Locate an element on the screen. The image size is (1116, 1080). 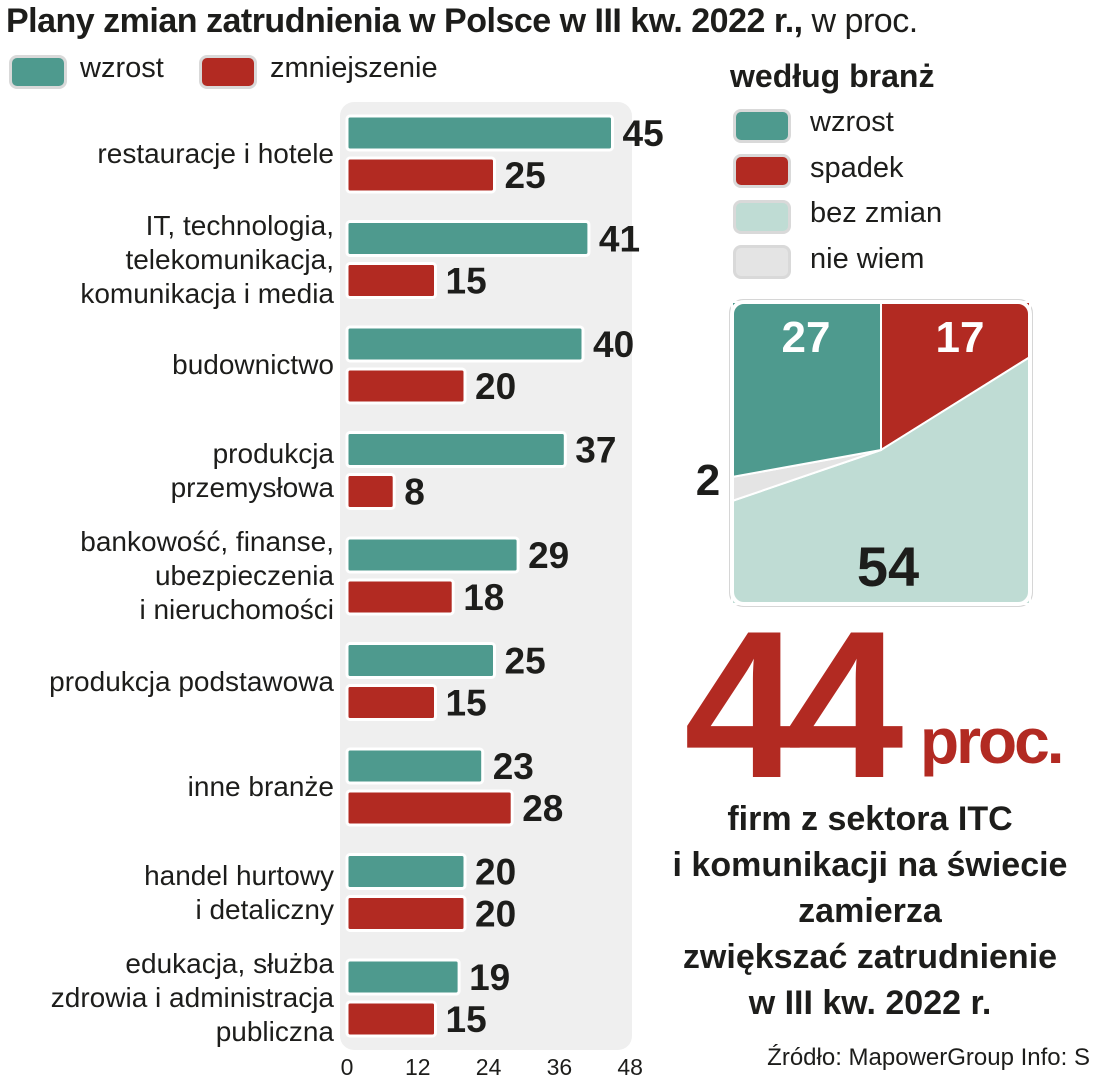
pie-slice-wzrost is located at coordinates (806, 390).